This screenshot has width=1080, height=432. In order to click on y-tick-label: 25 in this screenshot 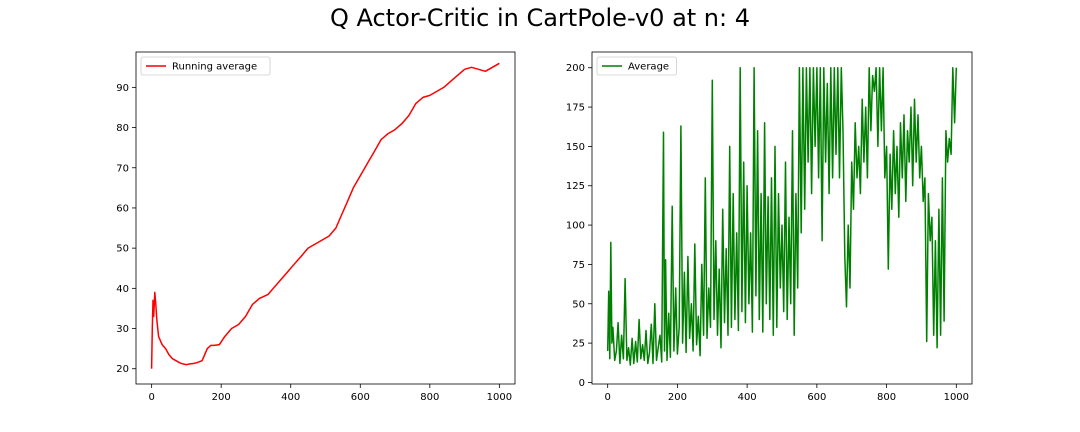, I will do `click(578, 344)`.